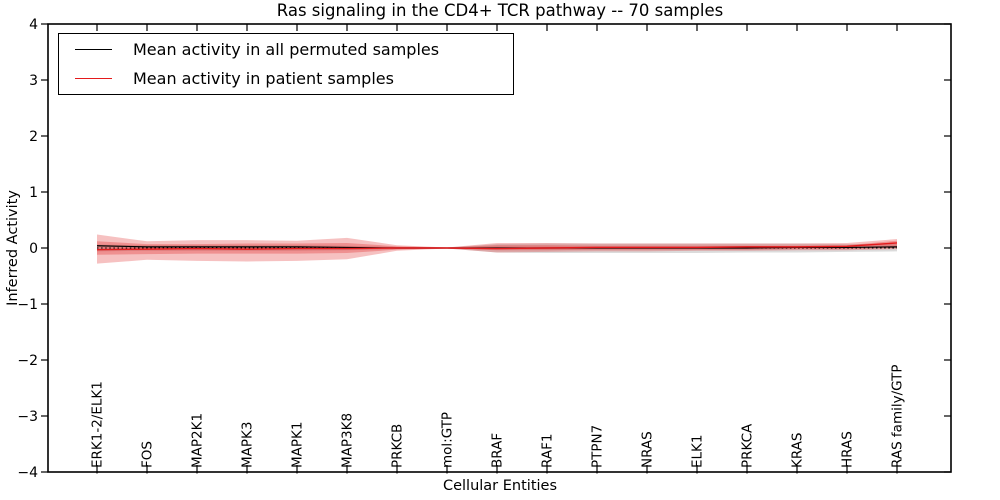 The image size is (1000, 500). I want to click on x-tick-label: MAP2K1, so click(198, 440).